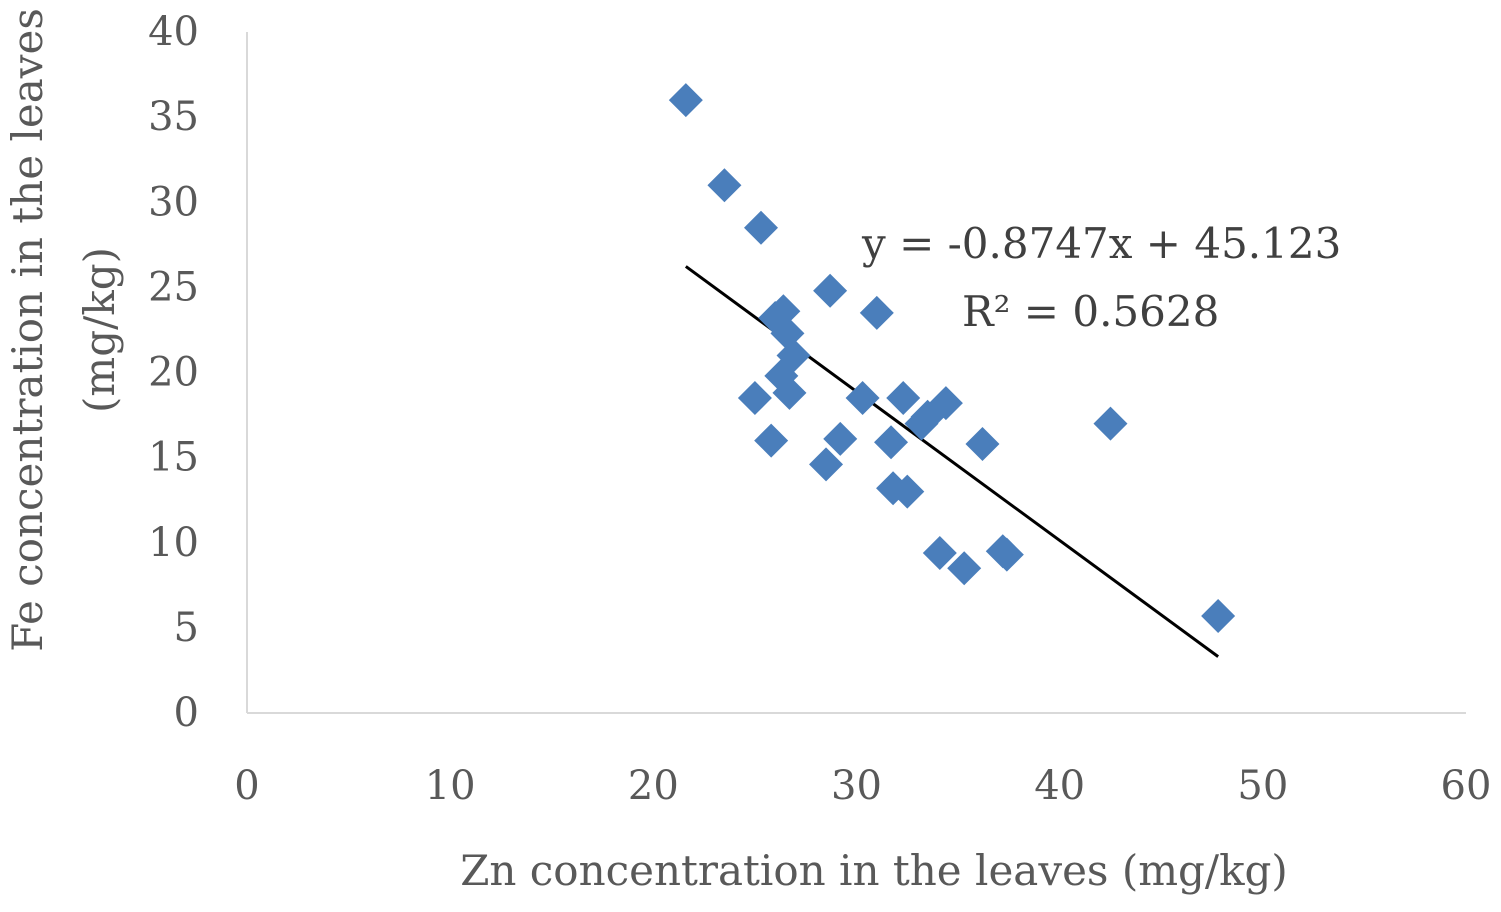 This screenshot has width=1501, height=912. Describe the element at coordinates (186, 713) in the screenshot. I see `y-tick-label: 0` at that location.